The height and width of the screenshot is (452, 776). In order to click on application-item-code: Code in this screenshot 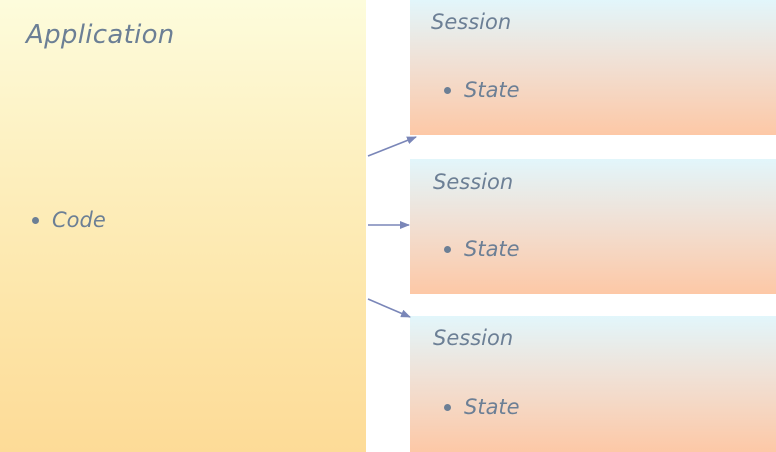, I will do `click(69, 220)`.